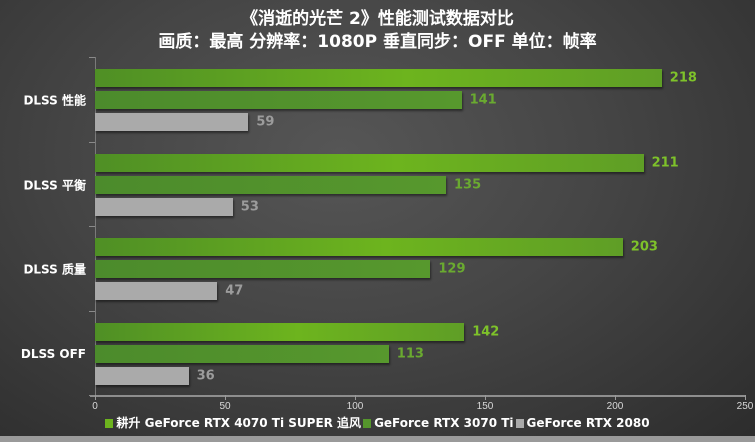 The width and height of the screenshot is (755, 442). I want to click on bar-value-label: 113, so click(410, 353).